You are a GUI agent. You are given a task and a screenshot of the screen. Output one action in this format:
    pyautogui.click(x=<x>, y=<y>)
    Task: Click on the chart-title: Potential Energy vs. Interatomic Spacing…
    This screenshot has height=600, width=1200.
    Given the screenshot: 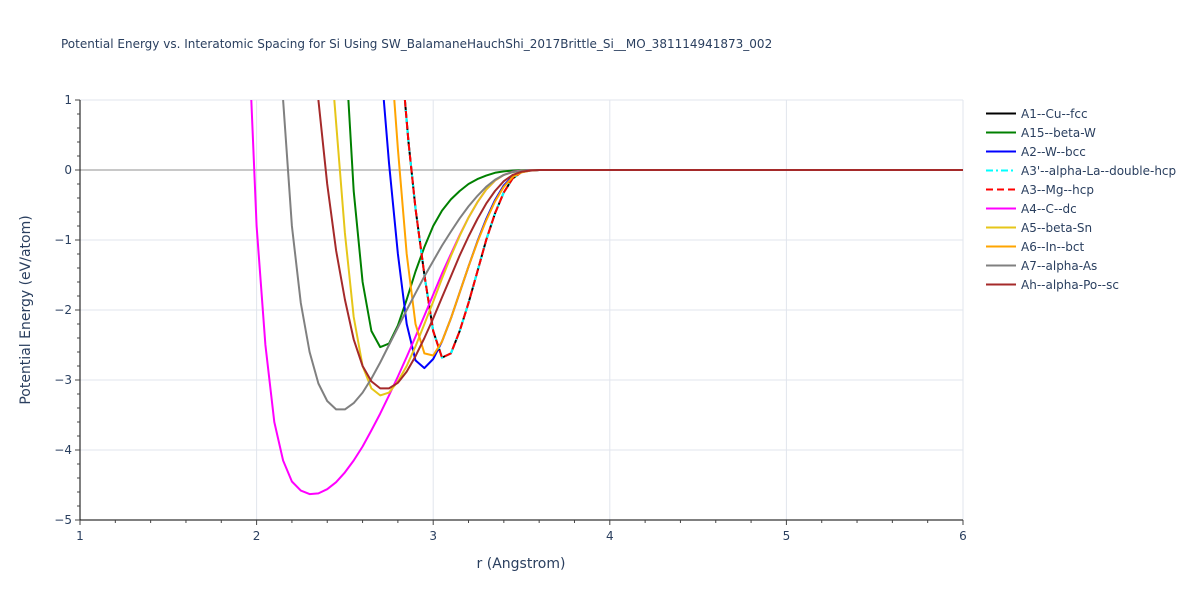 What is the action you would take?
    pyautogui.click(x=417, y=44)
    